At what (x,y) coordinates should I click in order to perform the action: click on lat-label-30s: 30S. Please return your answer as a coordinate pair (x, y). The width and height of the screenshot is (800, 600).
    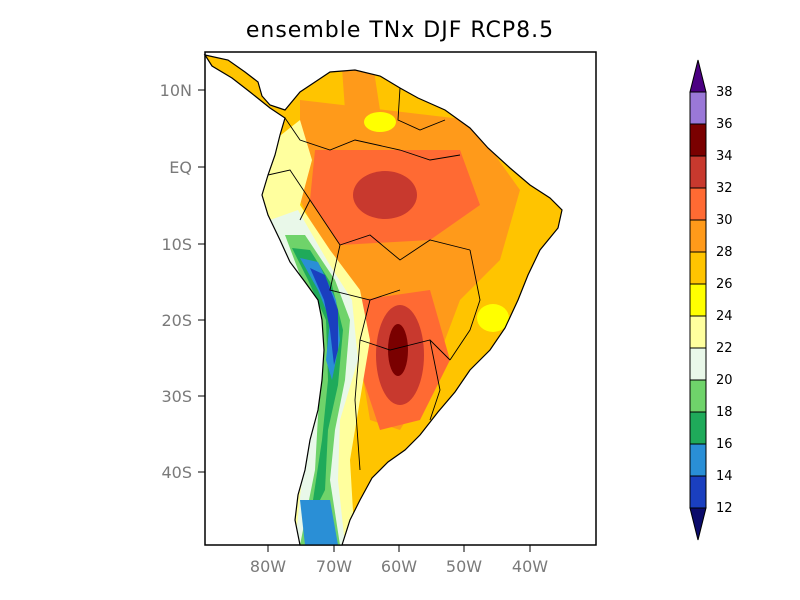
    Looking at the image, I should click on (176, 396).